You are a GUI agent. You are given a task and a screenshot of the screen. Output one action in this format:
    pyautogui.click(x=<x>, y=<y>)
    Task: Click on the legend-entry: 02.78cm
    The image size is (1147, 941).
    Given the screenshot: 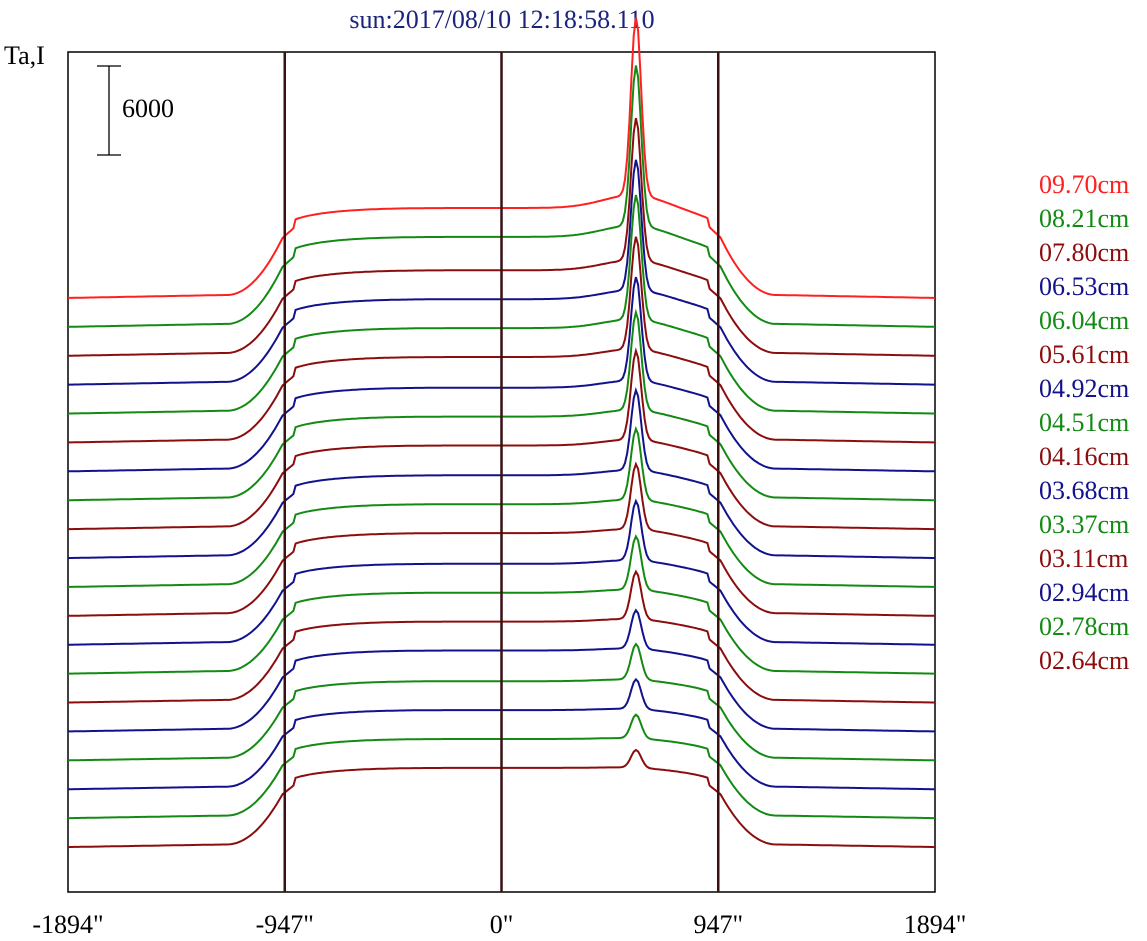 What is the action you would take?
    pyautogui.click(x=1084, y=626)
    